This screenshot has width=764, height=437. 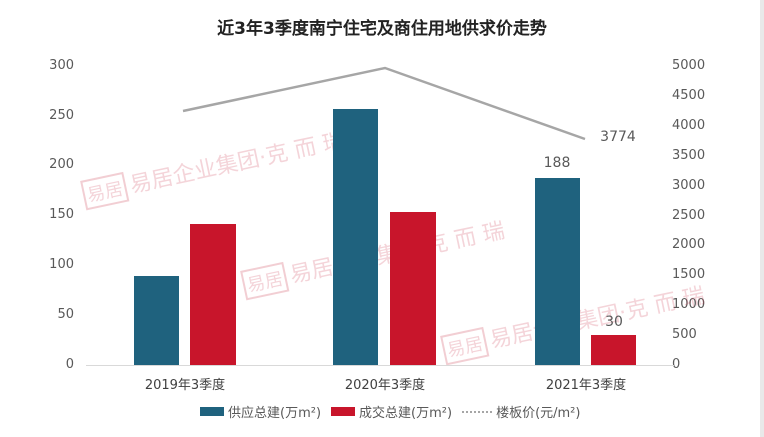 I want to click on bar-supply-2019, so click(x=156, y=320).